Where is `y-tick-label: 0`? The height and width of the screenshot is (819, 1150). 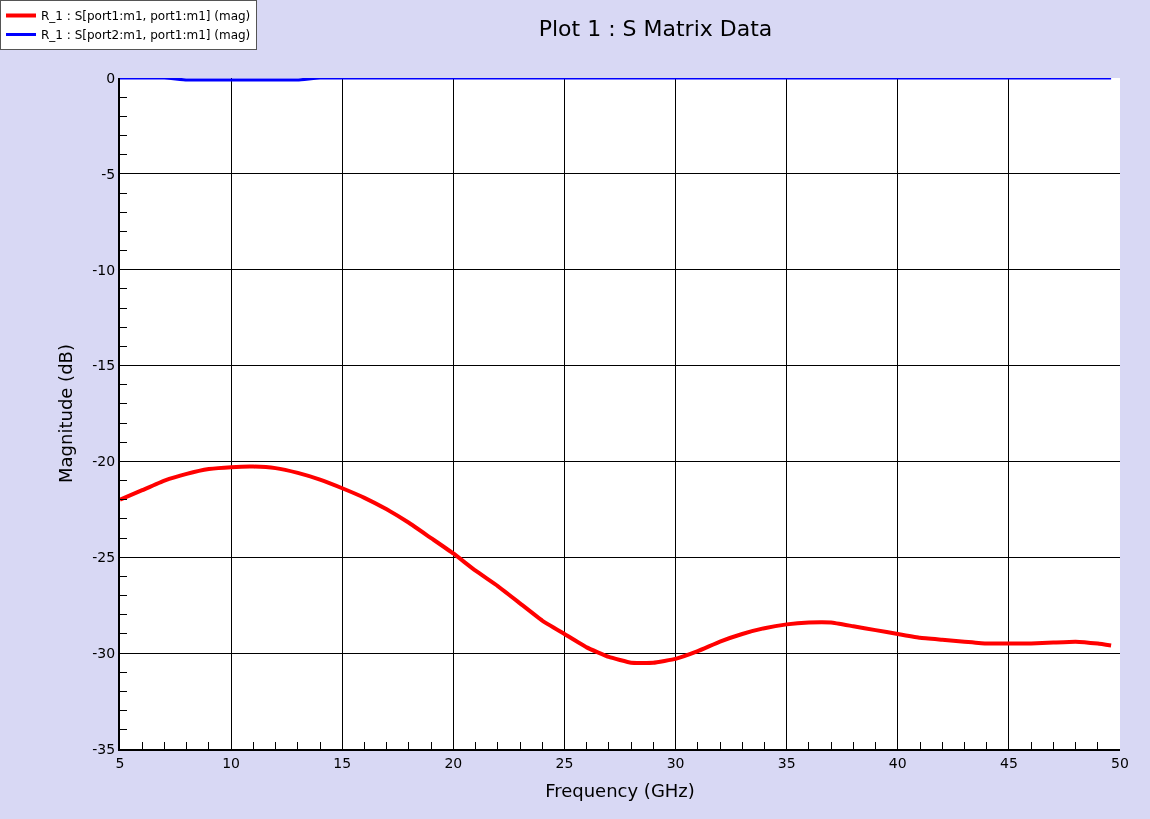
y-tick-label: 0 is located at coordinates (111, 77).